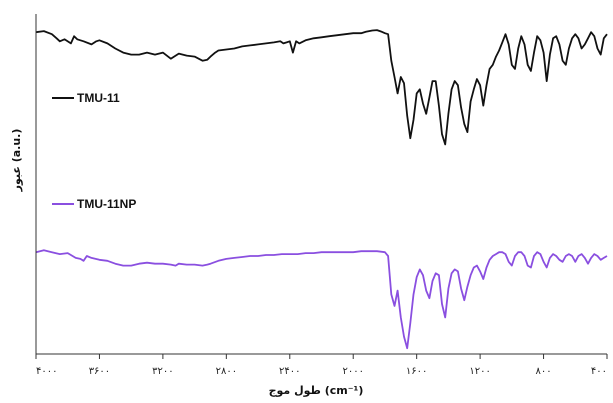  Describe the element at coordinates (543, 371) in the screenshot. I see `x-tick-label: ۸۰۰` at that location.